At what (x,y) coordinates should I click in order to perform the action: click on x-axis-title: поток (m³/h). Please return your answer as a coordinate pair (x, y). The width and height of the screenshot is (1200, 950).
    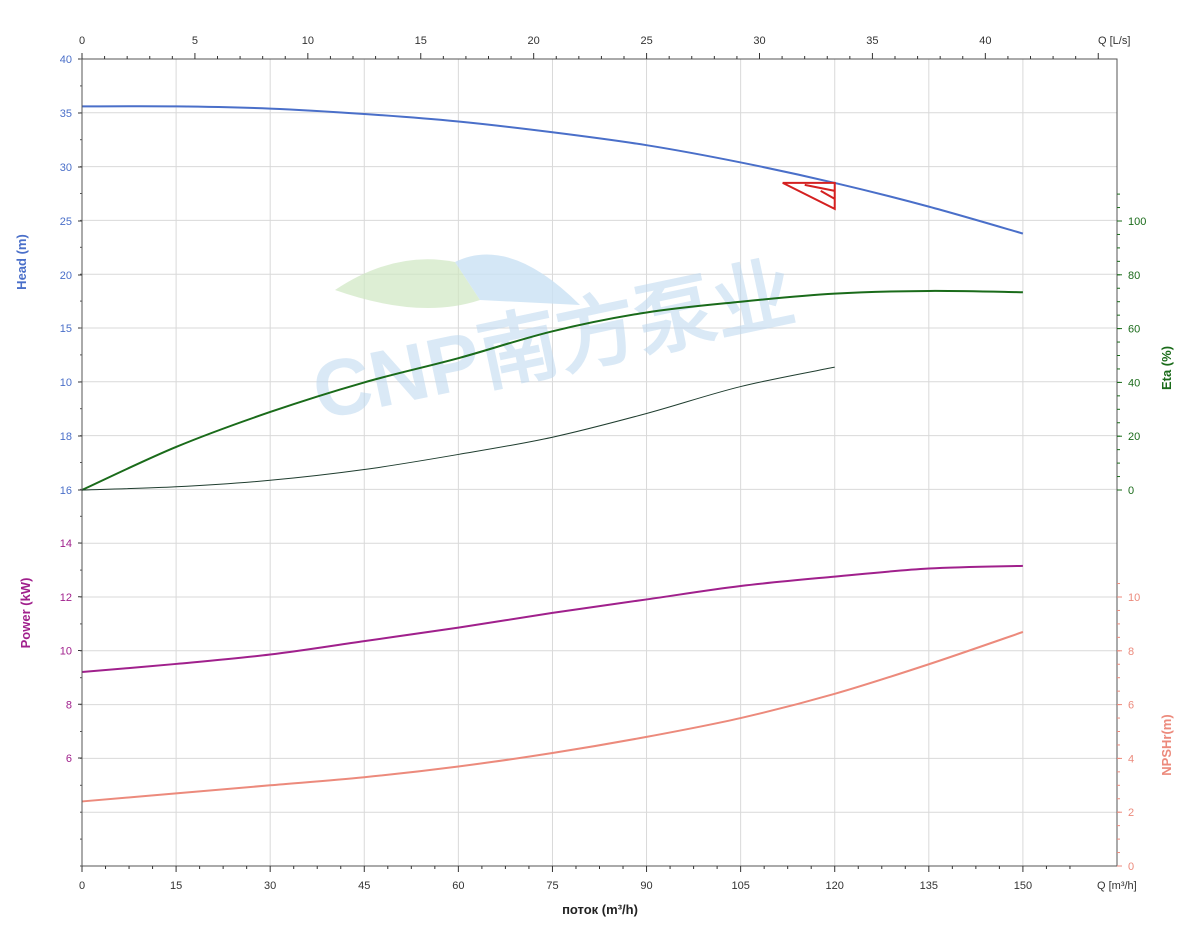
    Looking at the image, I should click on (600, 909).